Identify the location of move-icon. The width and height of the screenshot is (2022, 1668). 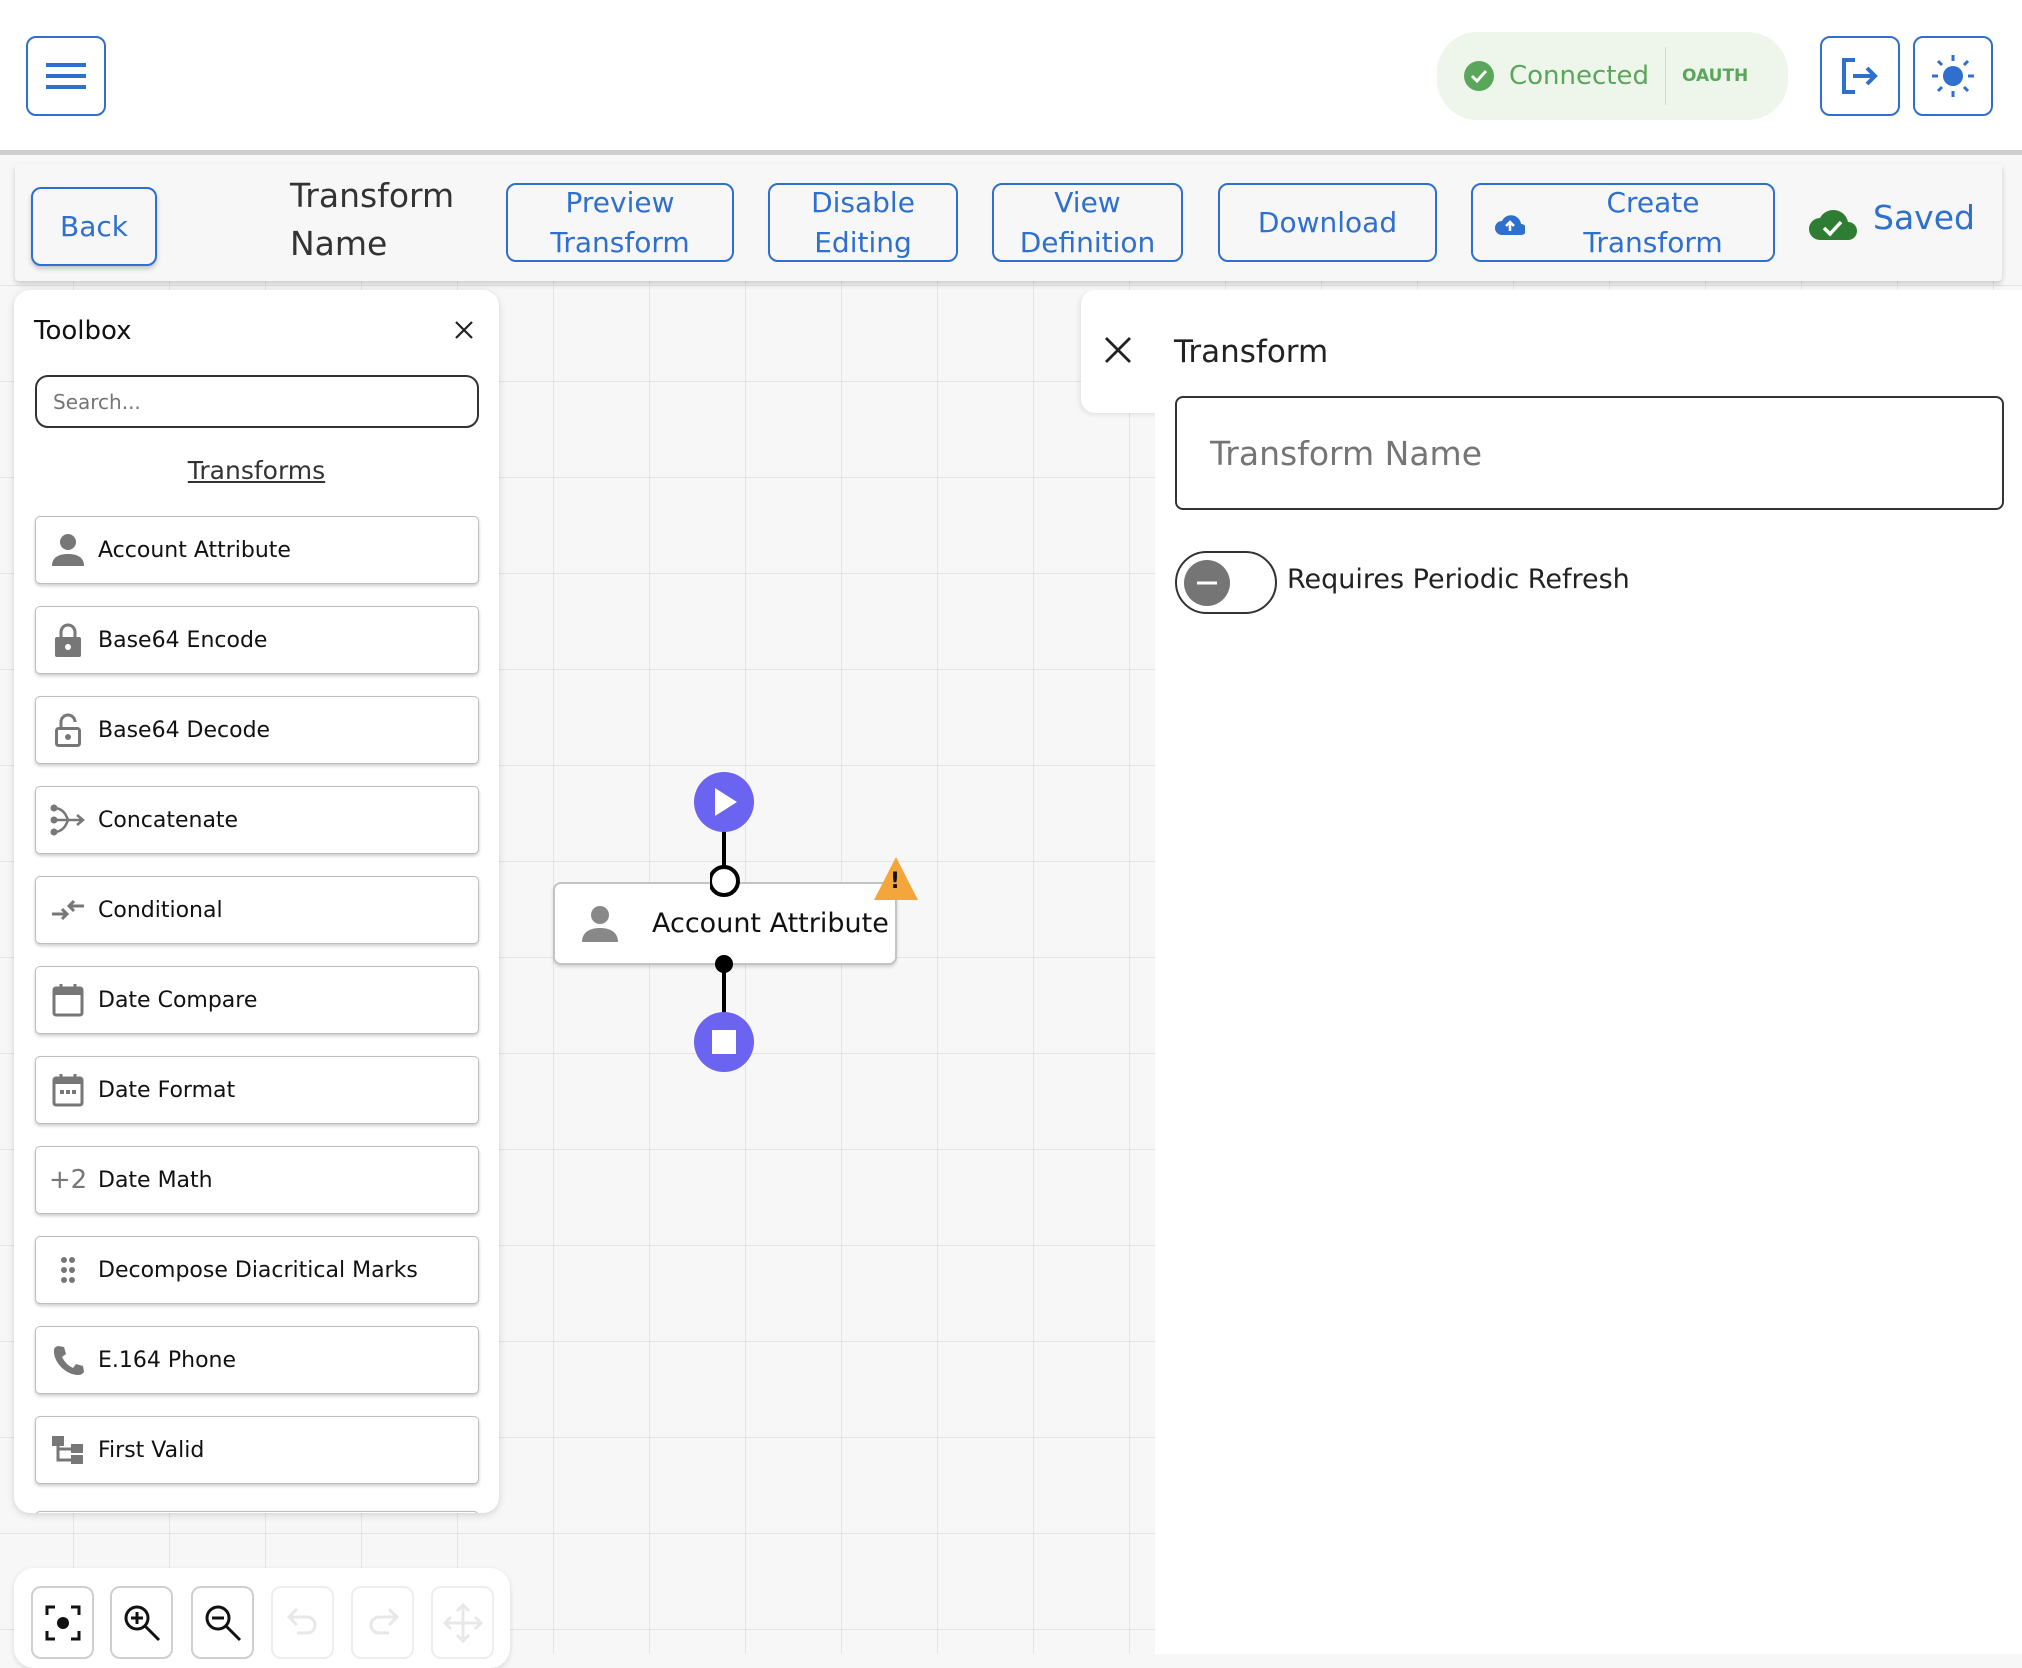
(462, 1622).